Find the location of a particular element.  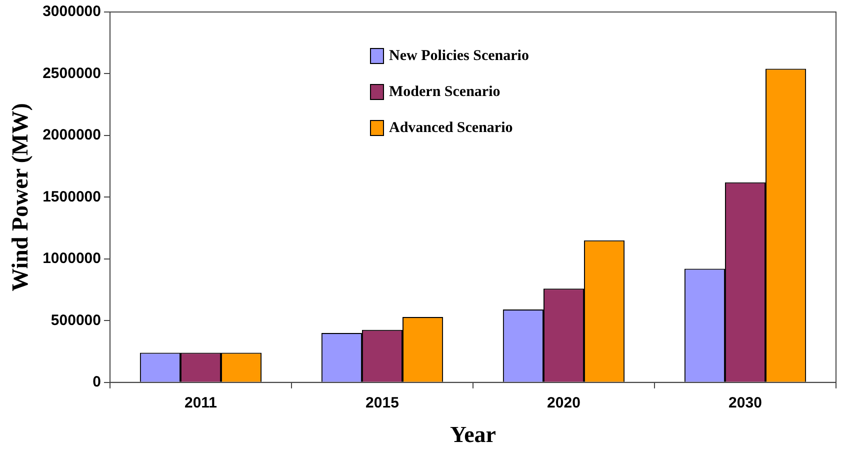

legend-label: New Policies Scenario is located at coordinates (459, 56).